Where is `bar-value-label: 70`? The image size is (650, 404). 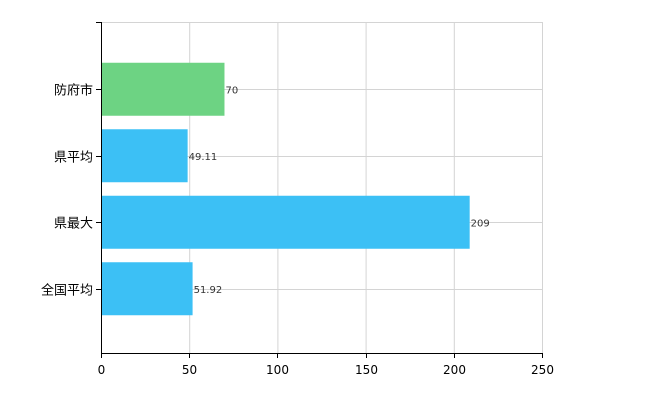 bar-value-label: 70 is located at coordinates (231, 90).